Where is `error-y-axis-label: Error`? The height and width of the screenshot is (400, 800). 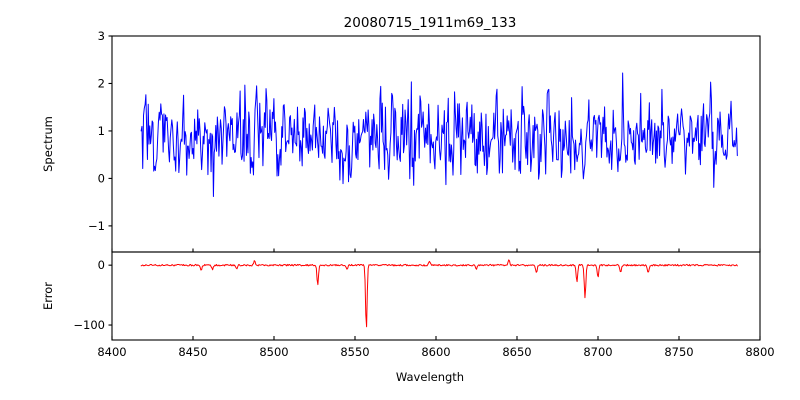 error-y-axis-label: Error is located at coordinates (48, 296).